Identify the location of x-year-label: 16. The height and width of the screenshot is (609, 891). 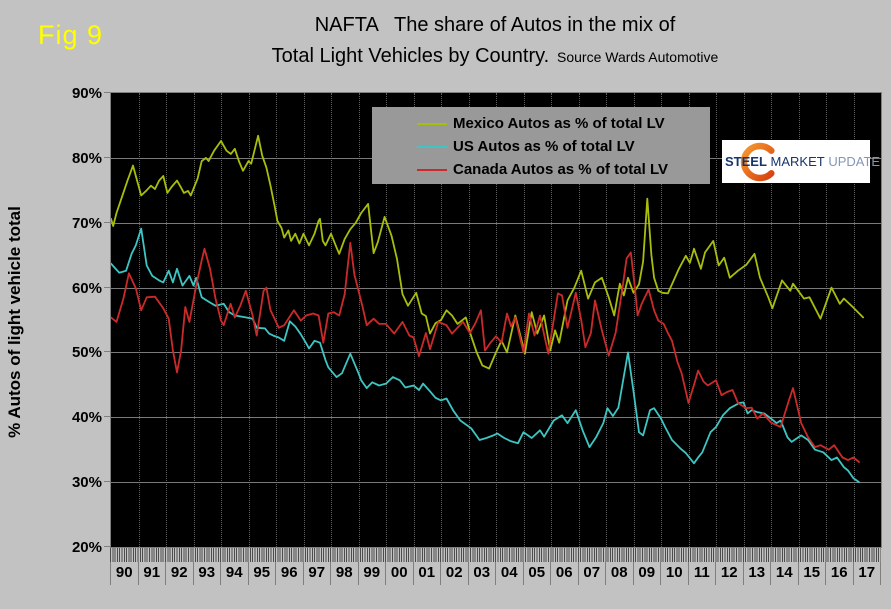
(839, 573).